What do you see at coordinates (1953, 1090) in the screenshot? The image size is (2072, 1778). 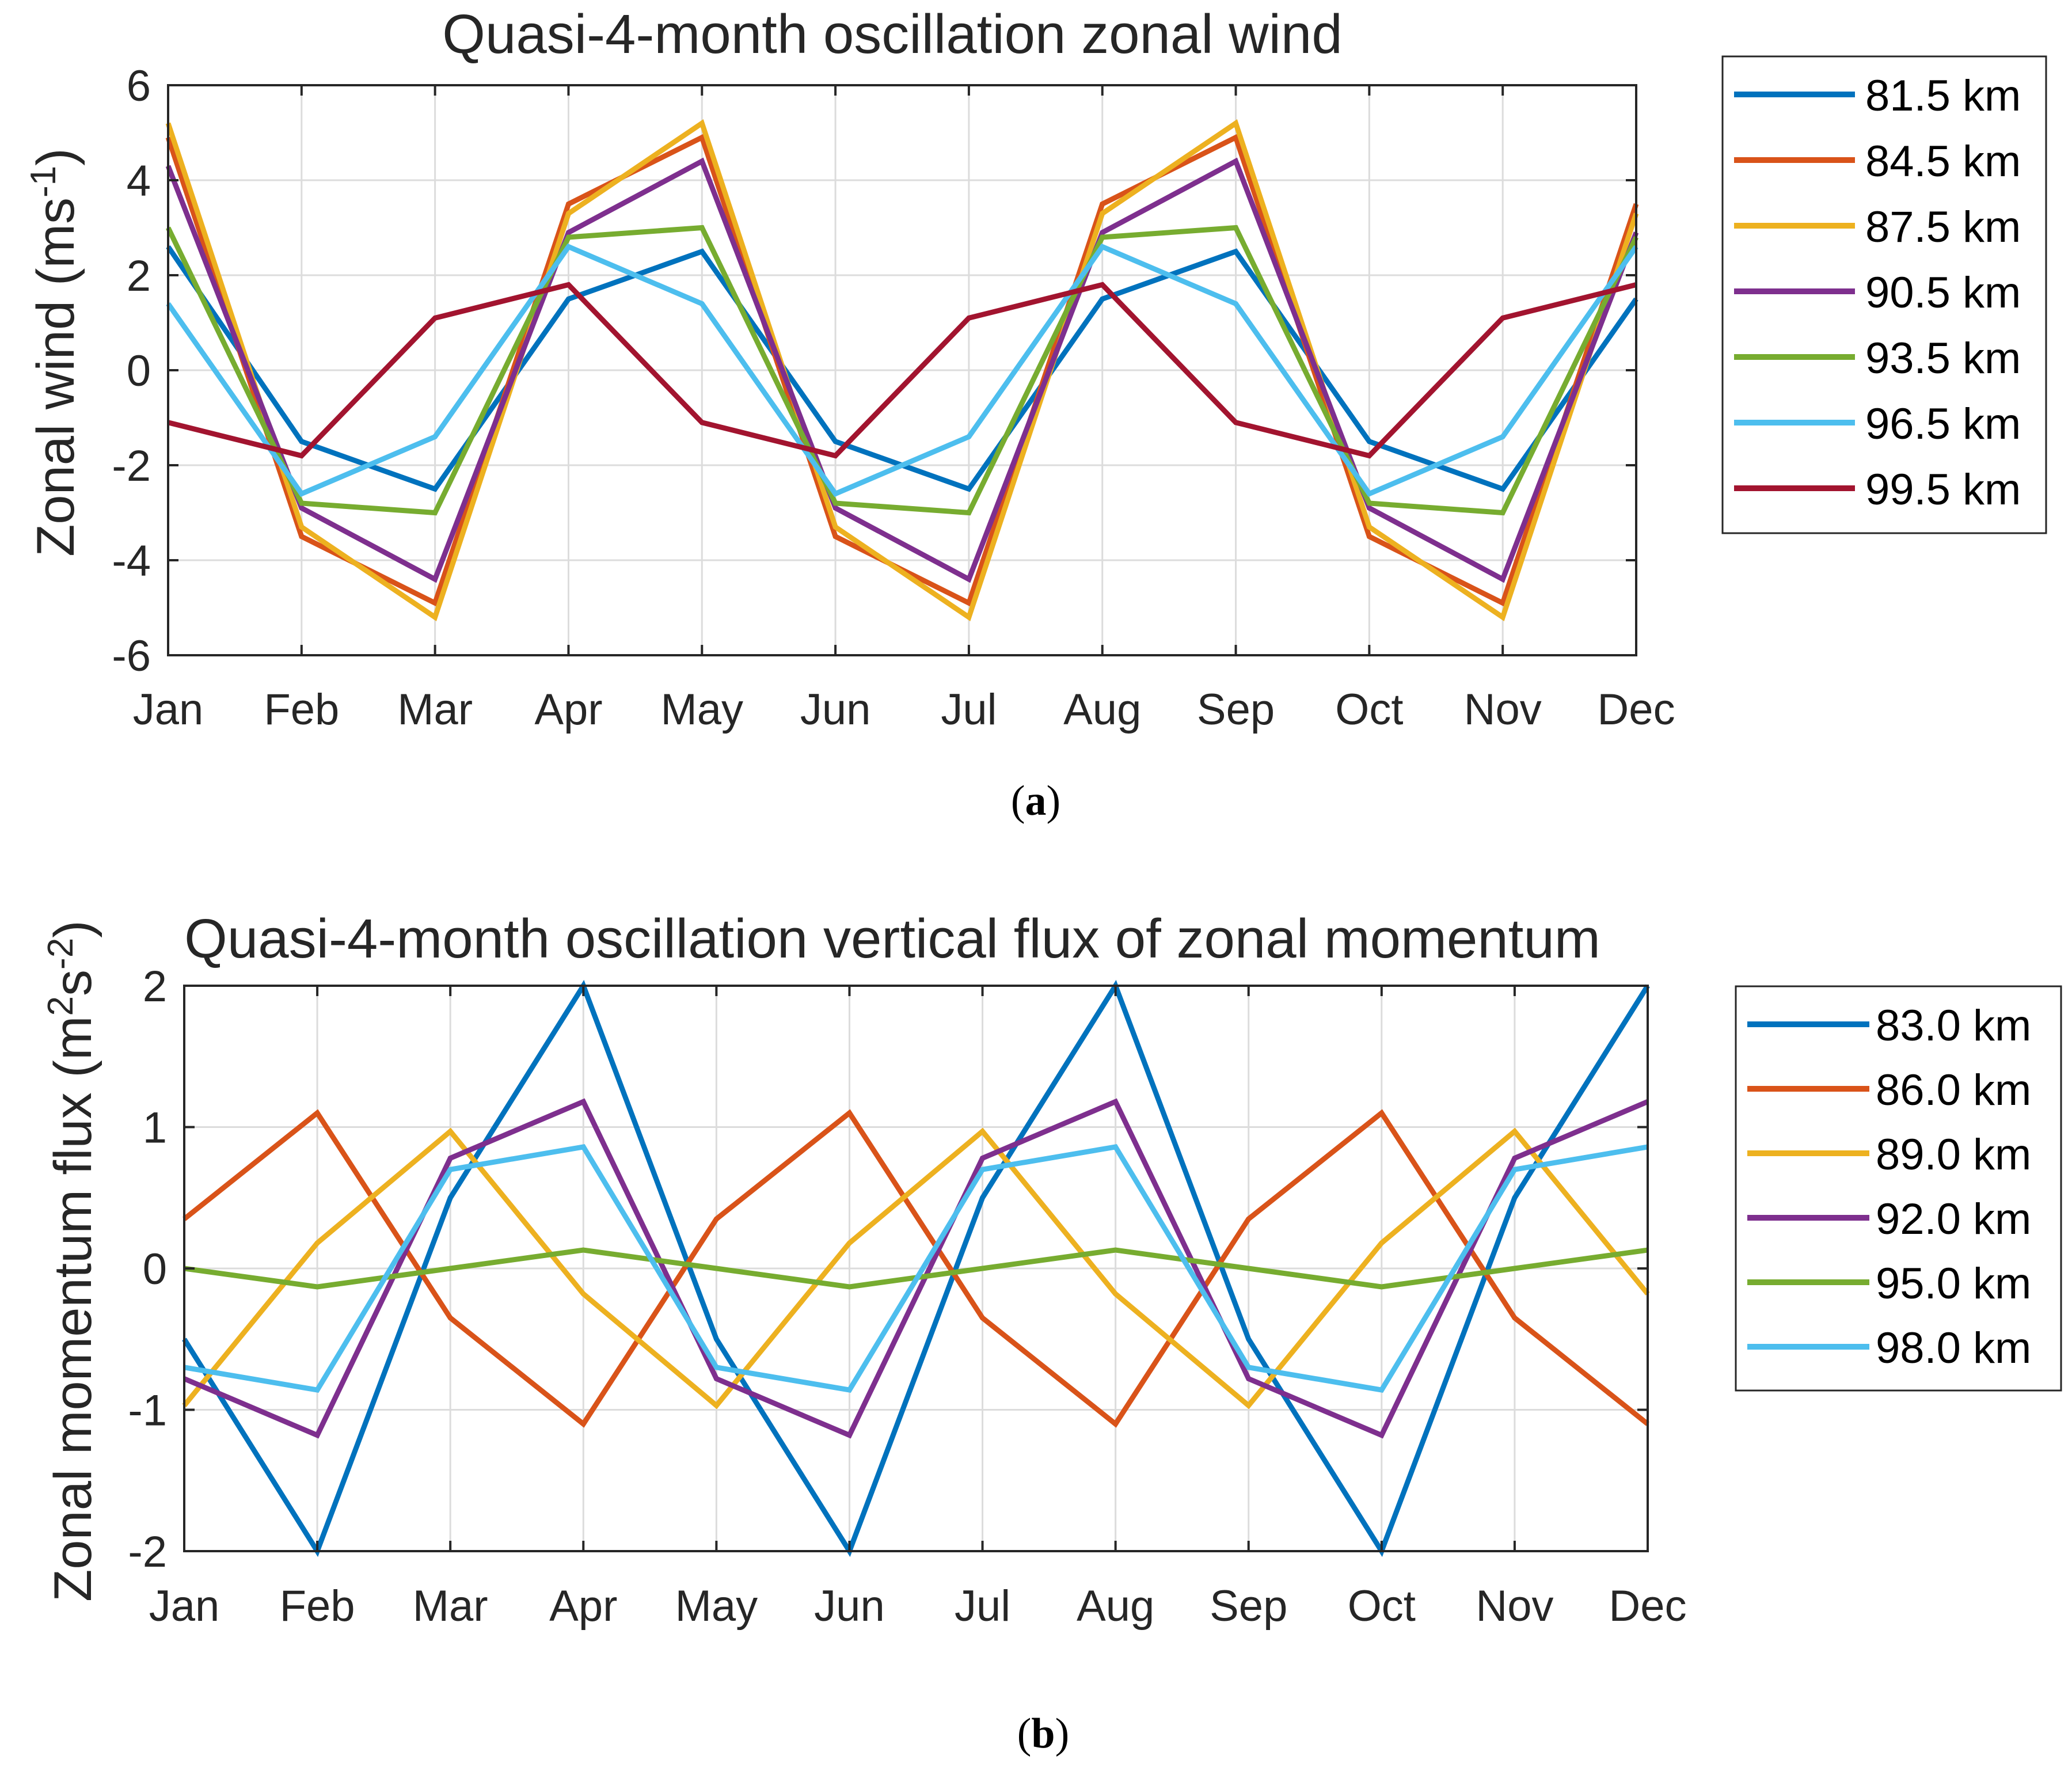 I see `legend-label: 86.0 km` at bounding box center [1953, 1090].